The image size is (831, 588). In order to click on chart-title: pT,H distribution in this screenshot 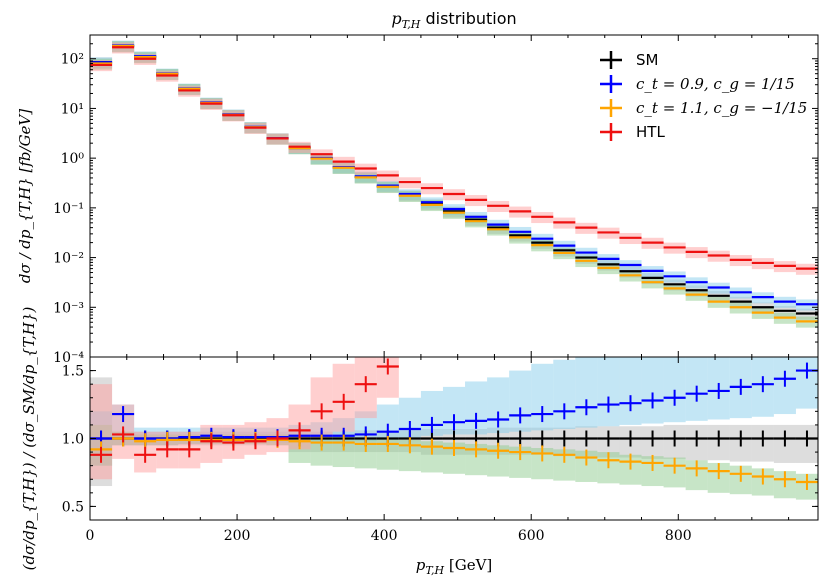, I will do `click(453, 20)`.